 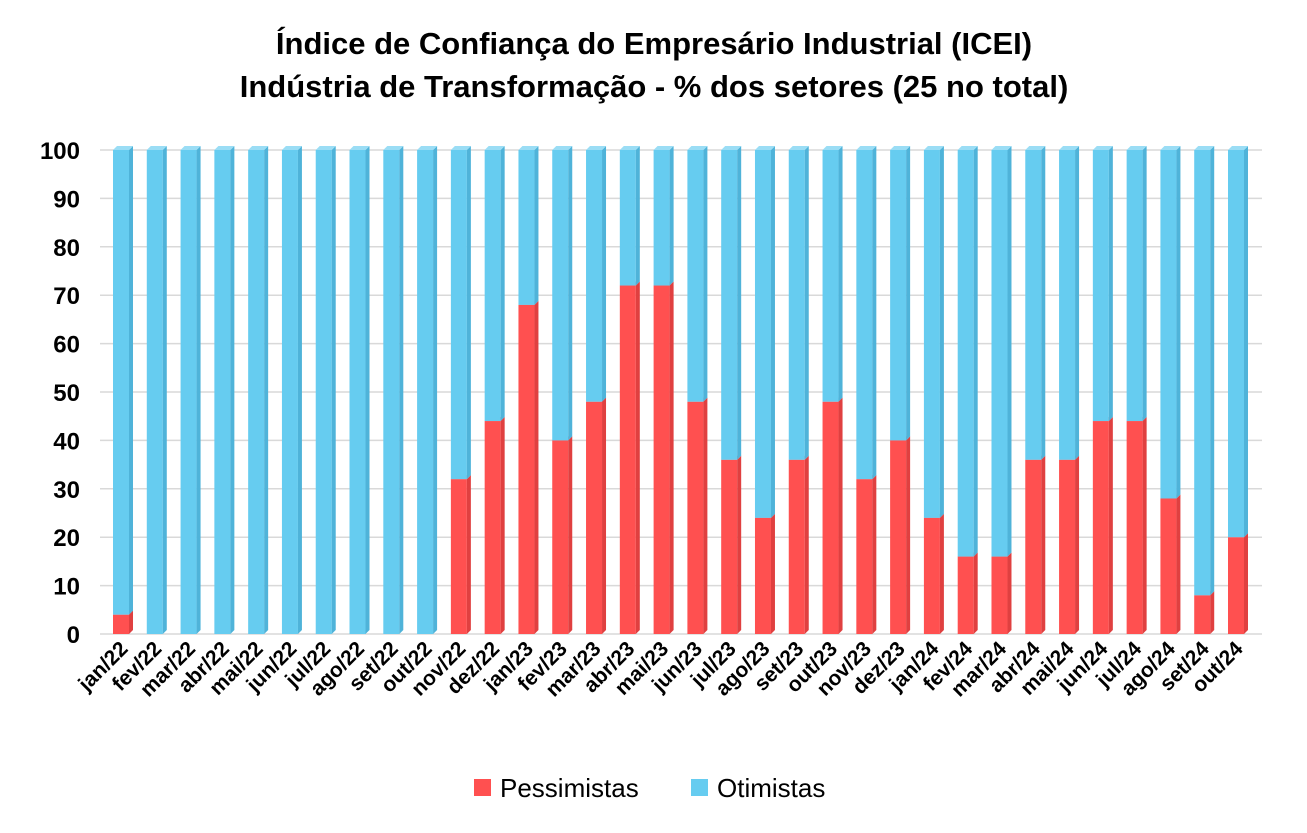 What do you see at coordinates (66, 393) in the screenshot?
I see `y-tick-label: 50` at bounding box center [66, 393].